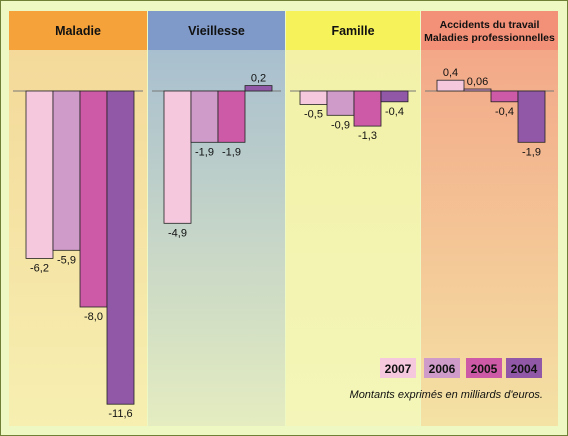  I want to click on value-label-2004-3: -1,9, so click(531, 152).